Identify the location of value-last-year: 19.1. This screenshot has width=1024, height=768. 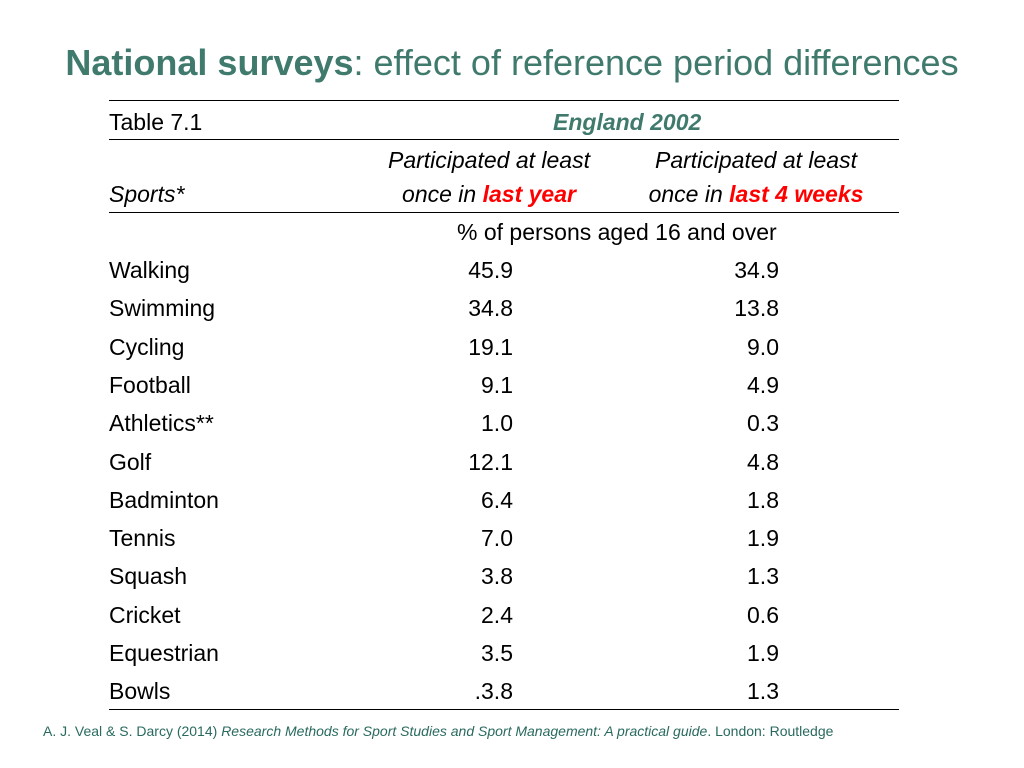
(490, 346).